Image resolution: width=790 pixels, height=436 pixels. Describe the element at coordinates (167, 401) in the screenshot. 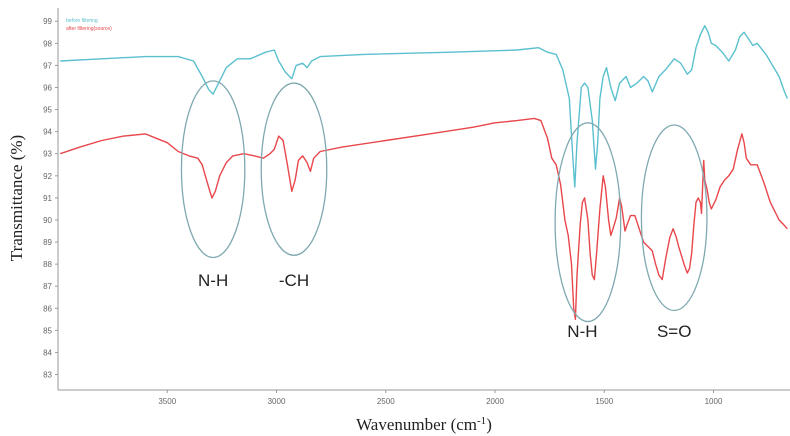

I see `x-tick-label: 3500` at that location.